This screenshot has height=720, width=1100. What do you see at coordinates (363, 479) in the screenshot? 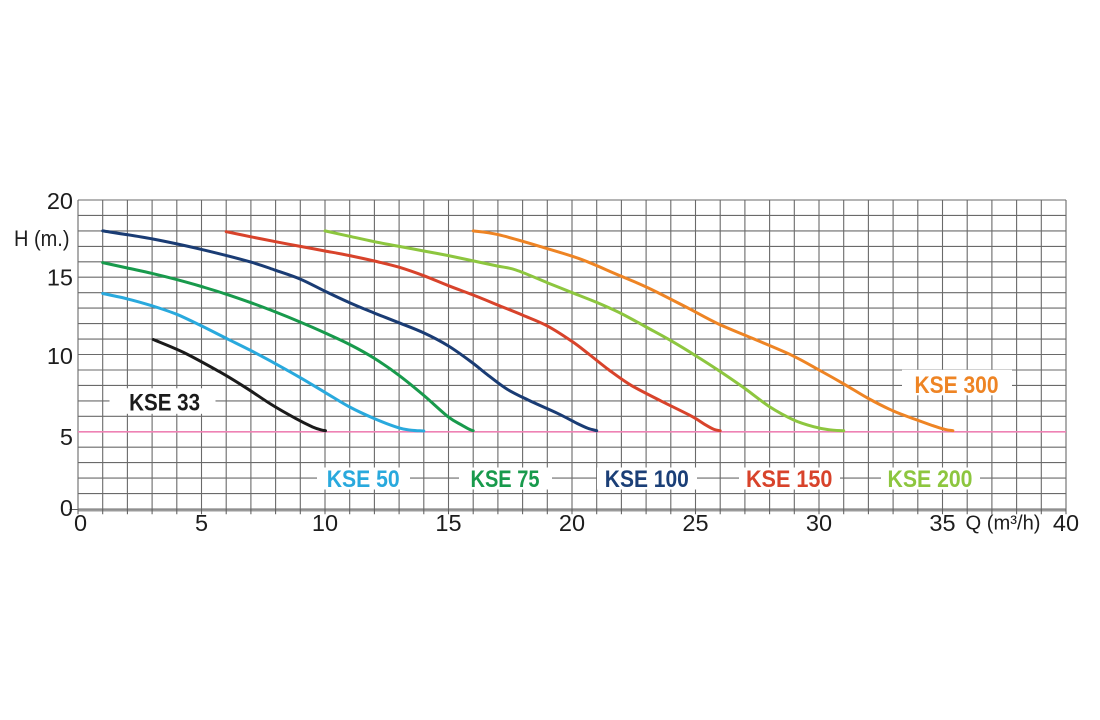
I see `svg-text: KSE 50` at bounding box center [363, 479].